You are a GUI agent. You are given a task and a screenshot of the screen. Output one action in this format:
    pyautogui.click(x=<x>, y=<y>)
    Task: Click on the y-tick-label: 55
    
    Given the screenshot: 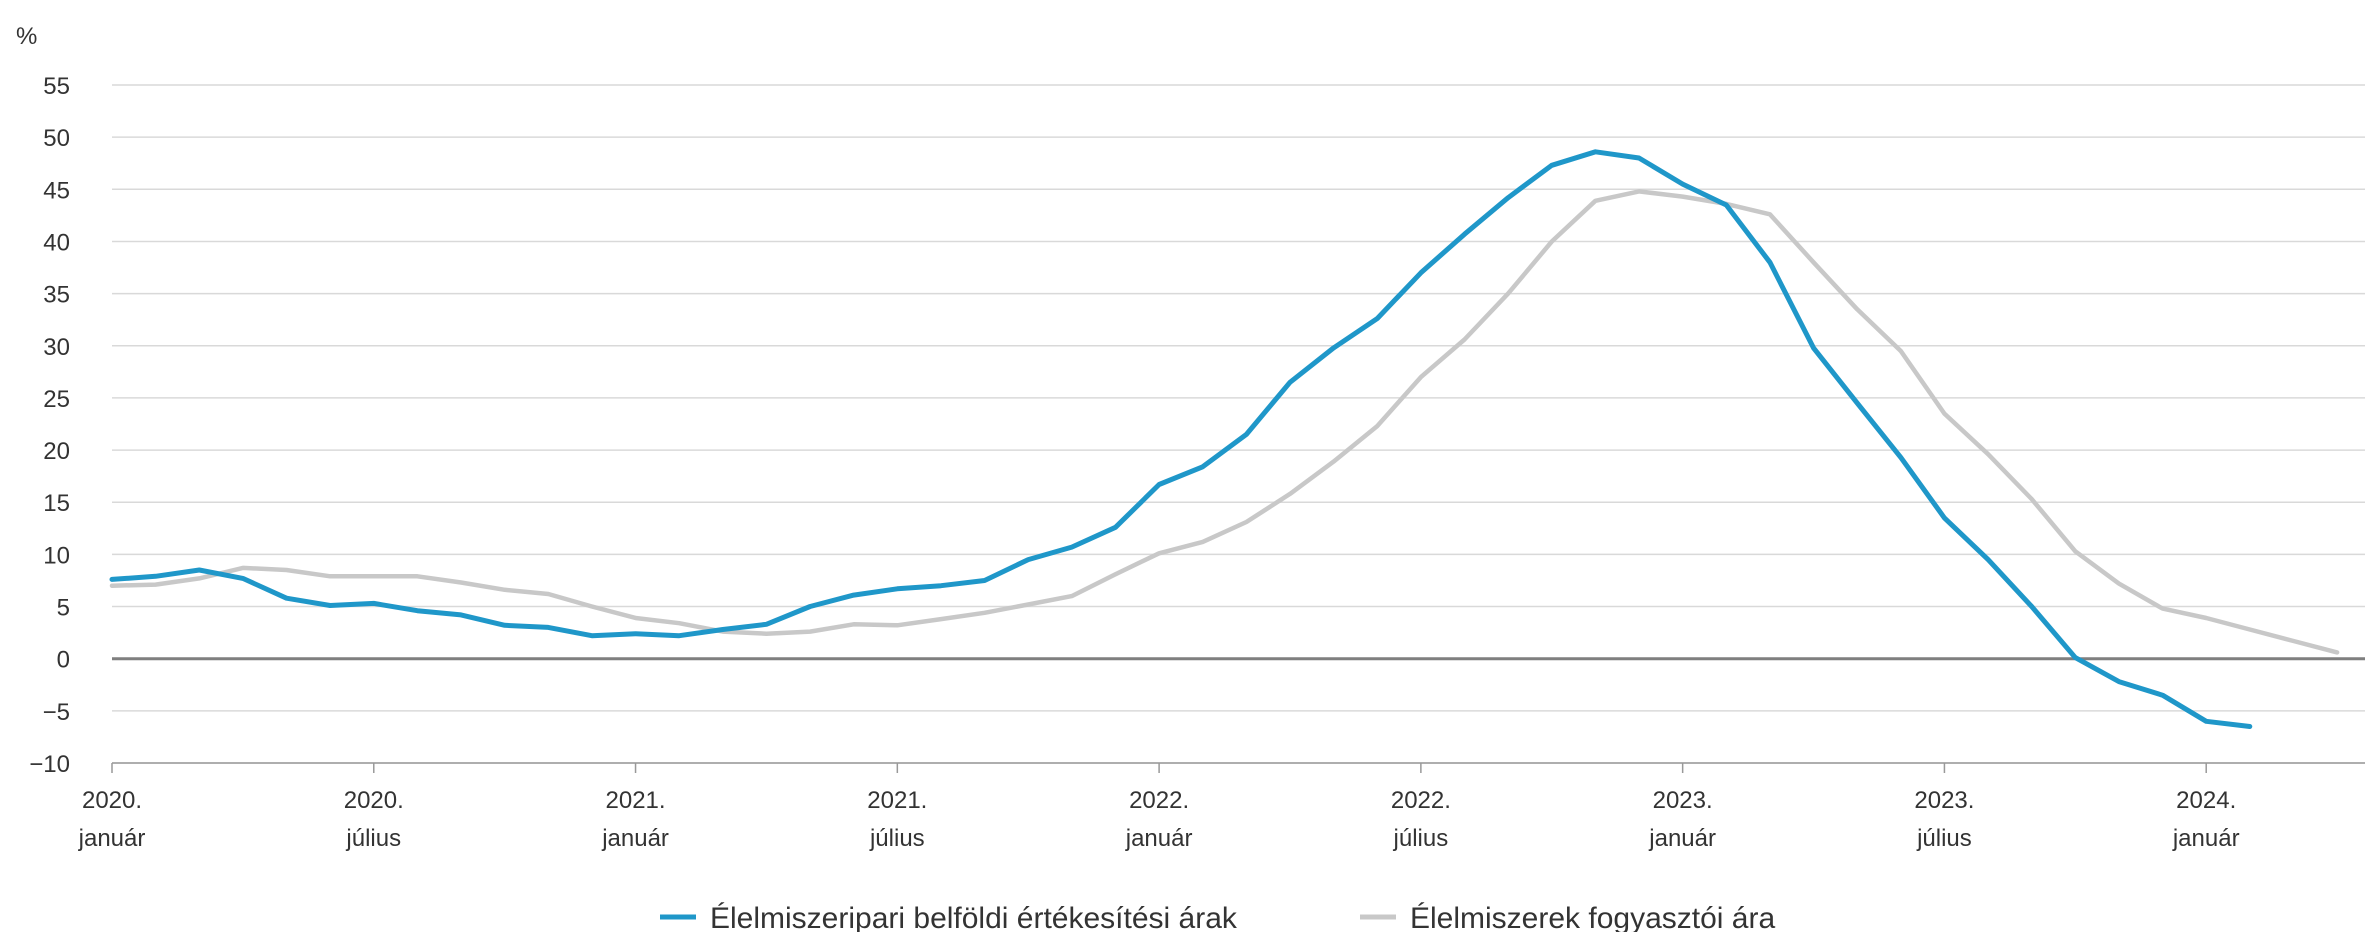 What is the action you would take?
    pyautogui.click(x=56, y=86)
    